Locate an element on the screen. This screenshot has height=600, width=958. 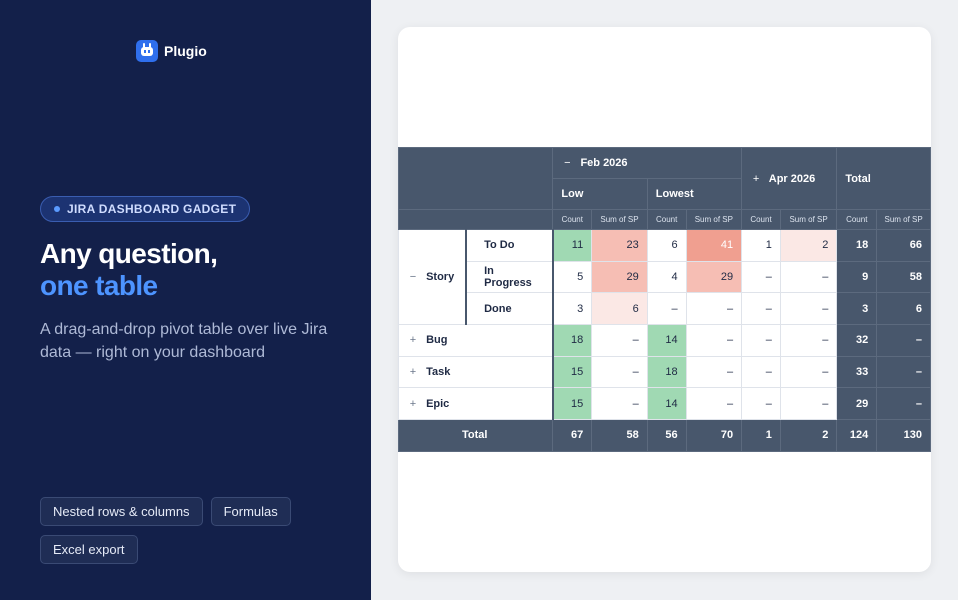
table-row: In Progress 5 29 4 29 – – 9 58 is located at coordinates (665, 277).